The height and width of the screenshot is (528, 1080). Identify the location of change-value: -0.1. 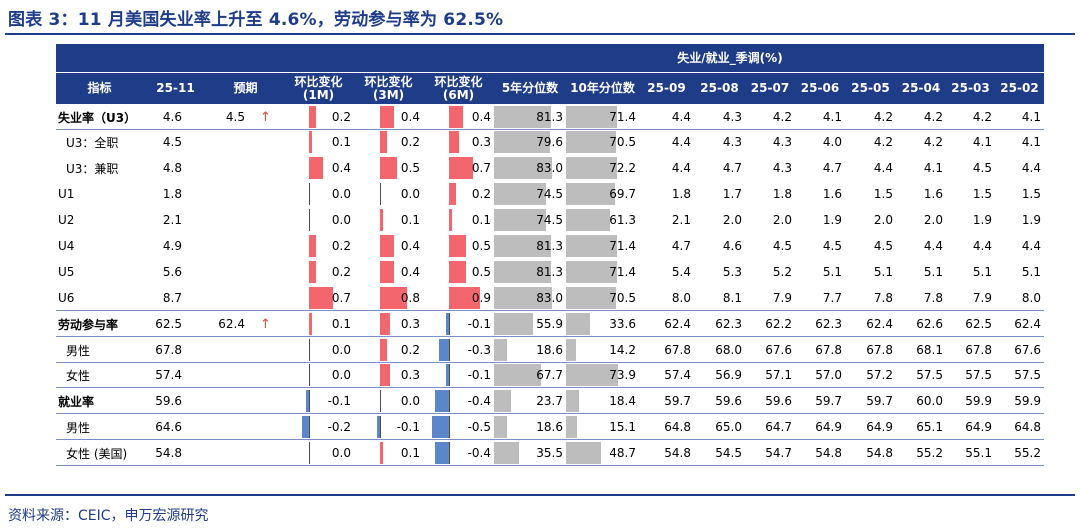
(339, 401).